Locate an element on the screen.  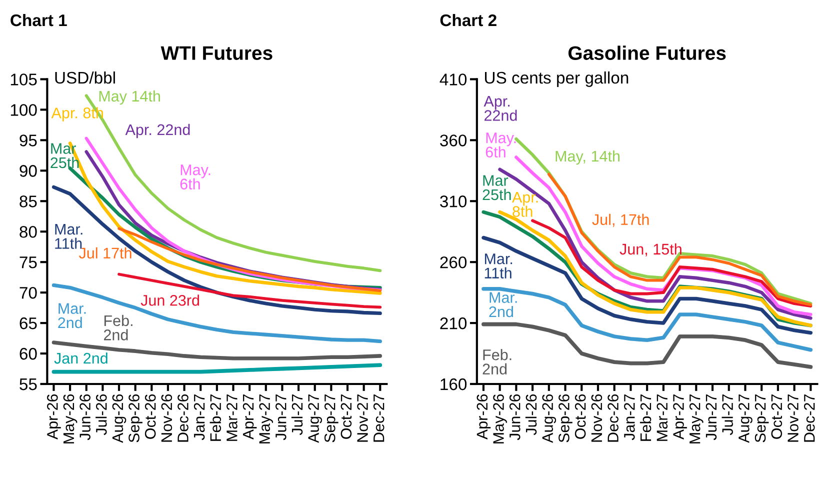
series-label: May 14th is located at coordinates (129, 97).